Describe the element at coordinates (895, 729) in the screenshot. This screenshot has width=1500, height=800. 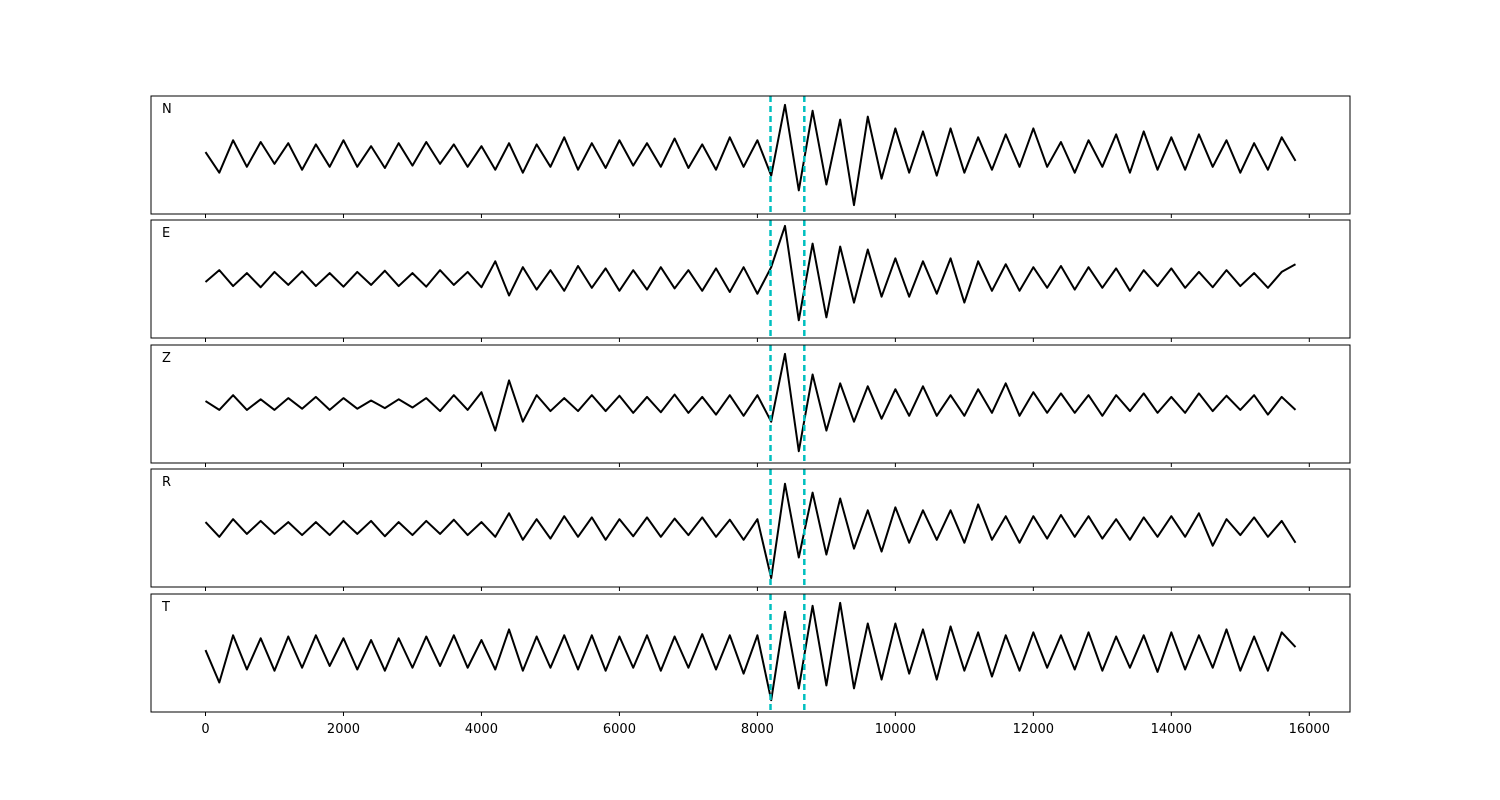
I see `x-tick-label: 10000` at that location.